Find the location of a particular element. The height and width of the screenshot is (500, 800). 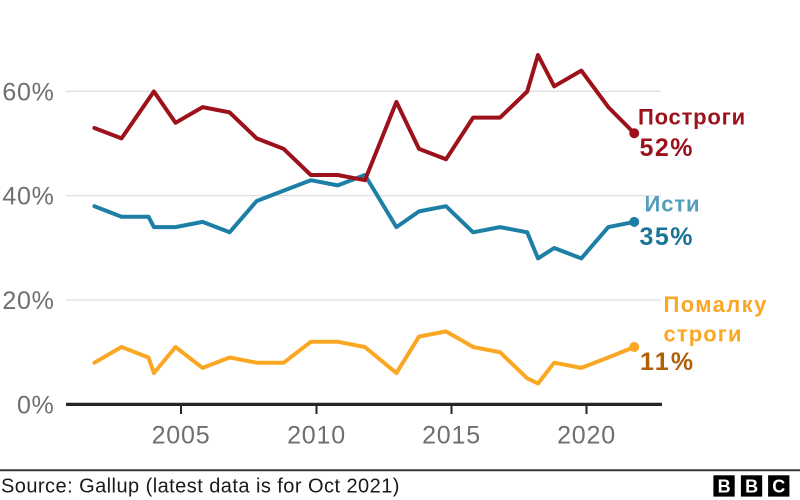

svg-text: 11% is located at coordinates (667, 362).